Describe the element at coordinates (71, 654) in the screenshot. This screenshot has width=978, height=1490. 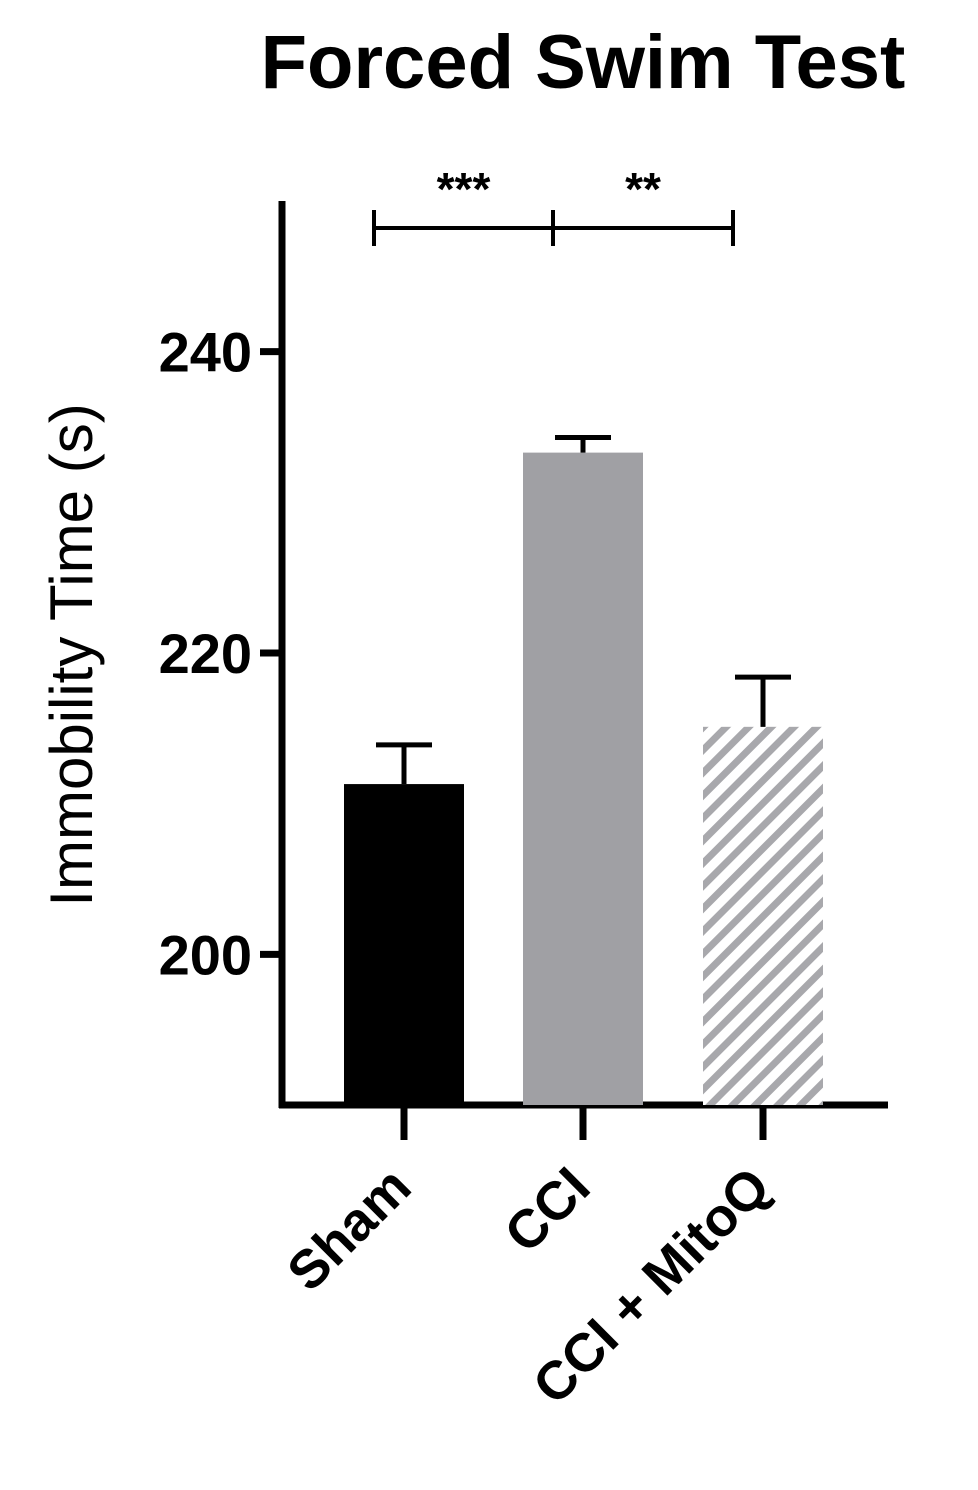
I see `y-axis-label: Immobility Time (s)` at that location.